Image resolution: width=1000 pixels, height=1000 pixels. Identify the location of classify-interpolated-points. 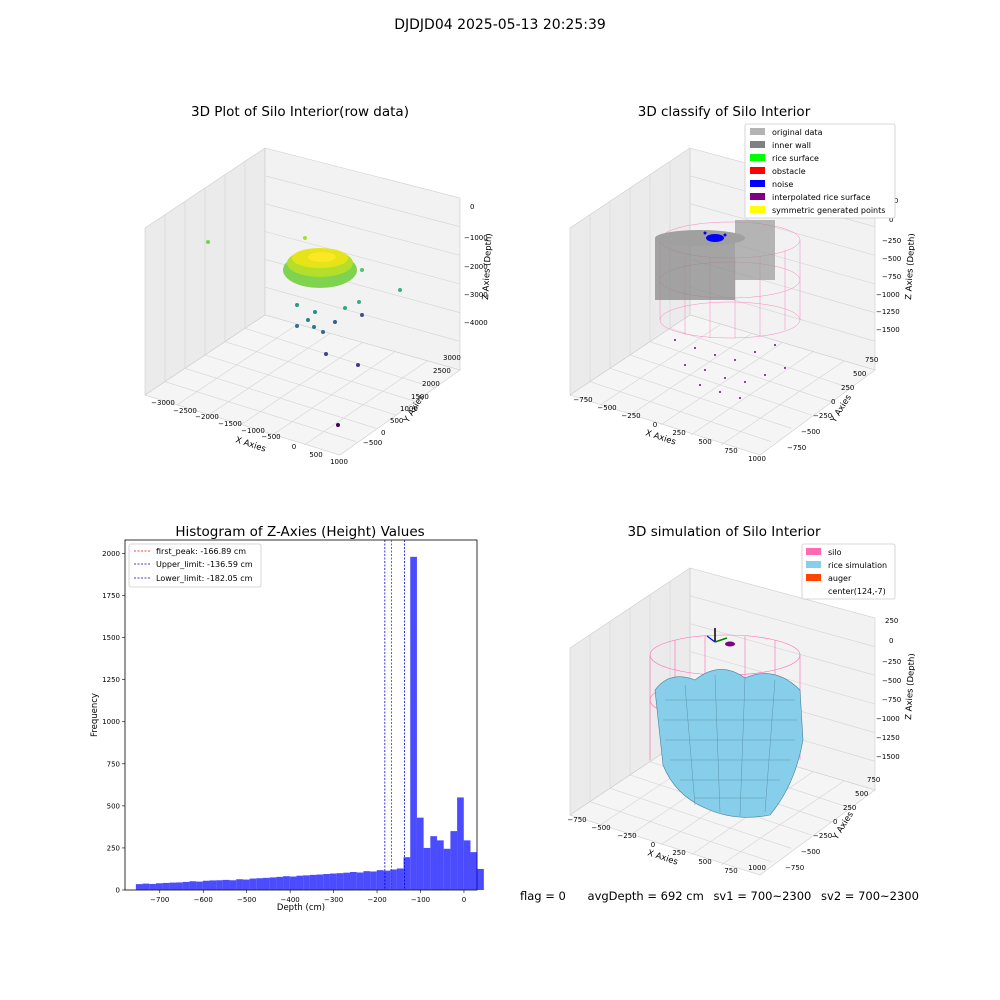
(730, 369).